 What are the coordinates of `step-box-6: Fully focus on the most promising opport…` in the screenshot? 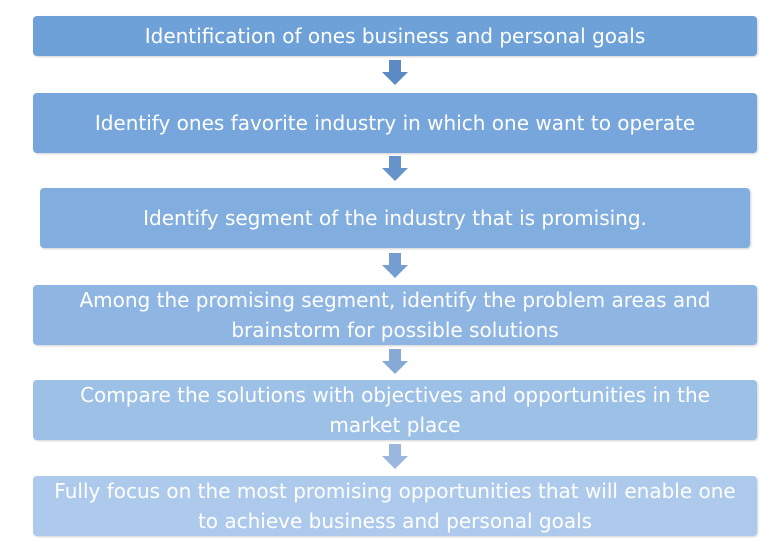 It's located at (395, 506).